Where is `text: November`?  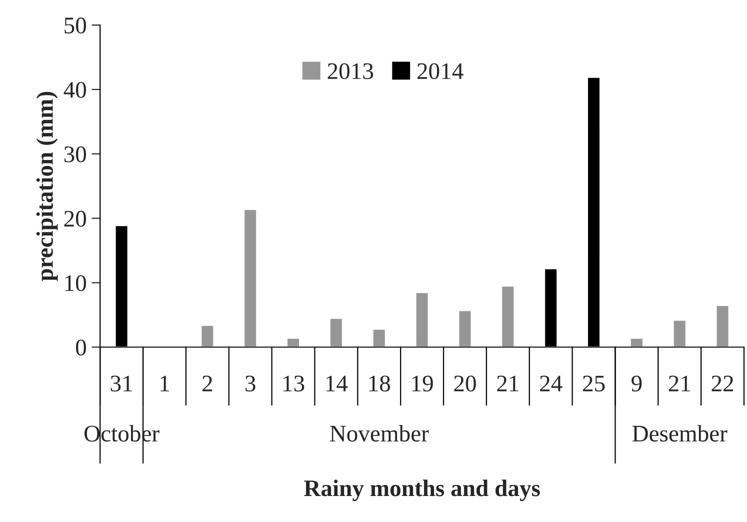
text: November is located at coordinates (379, 433).